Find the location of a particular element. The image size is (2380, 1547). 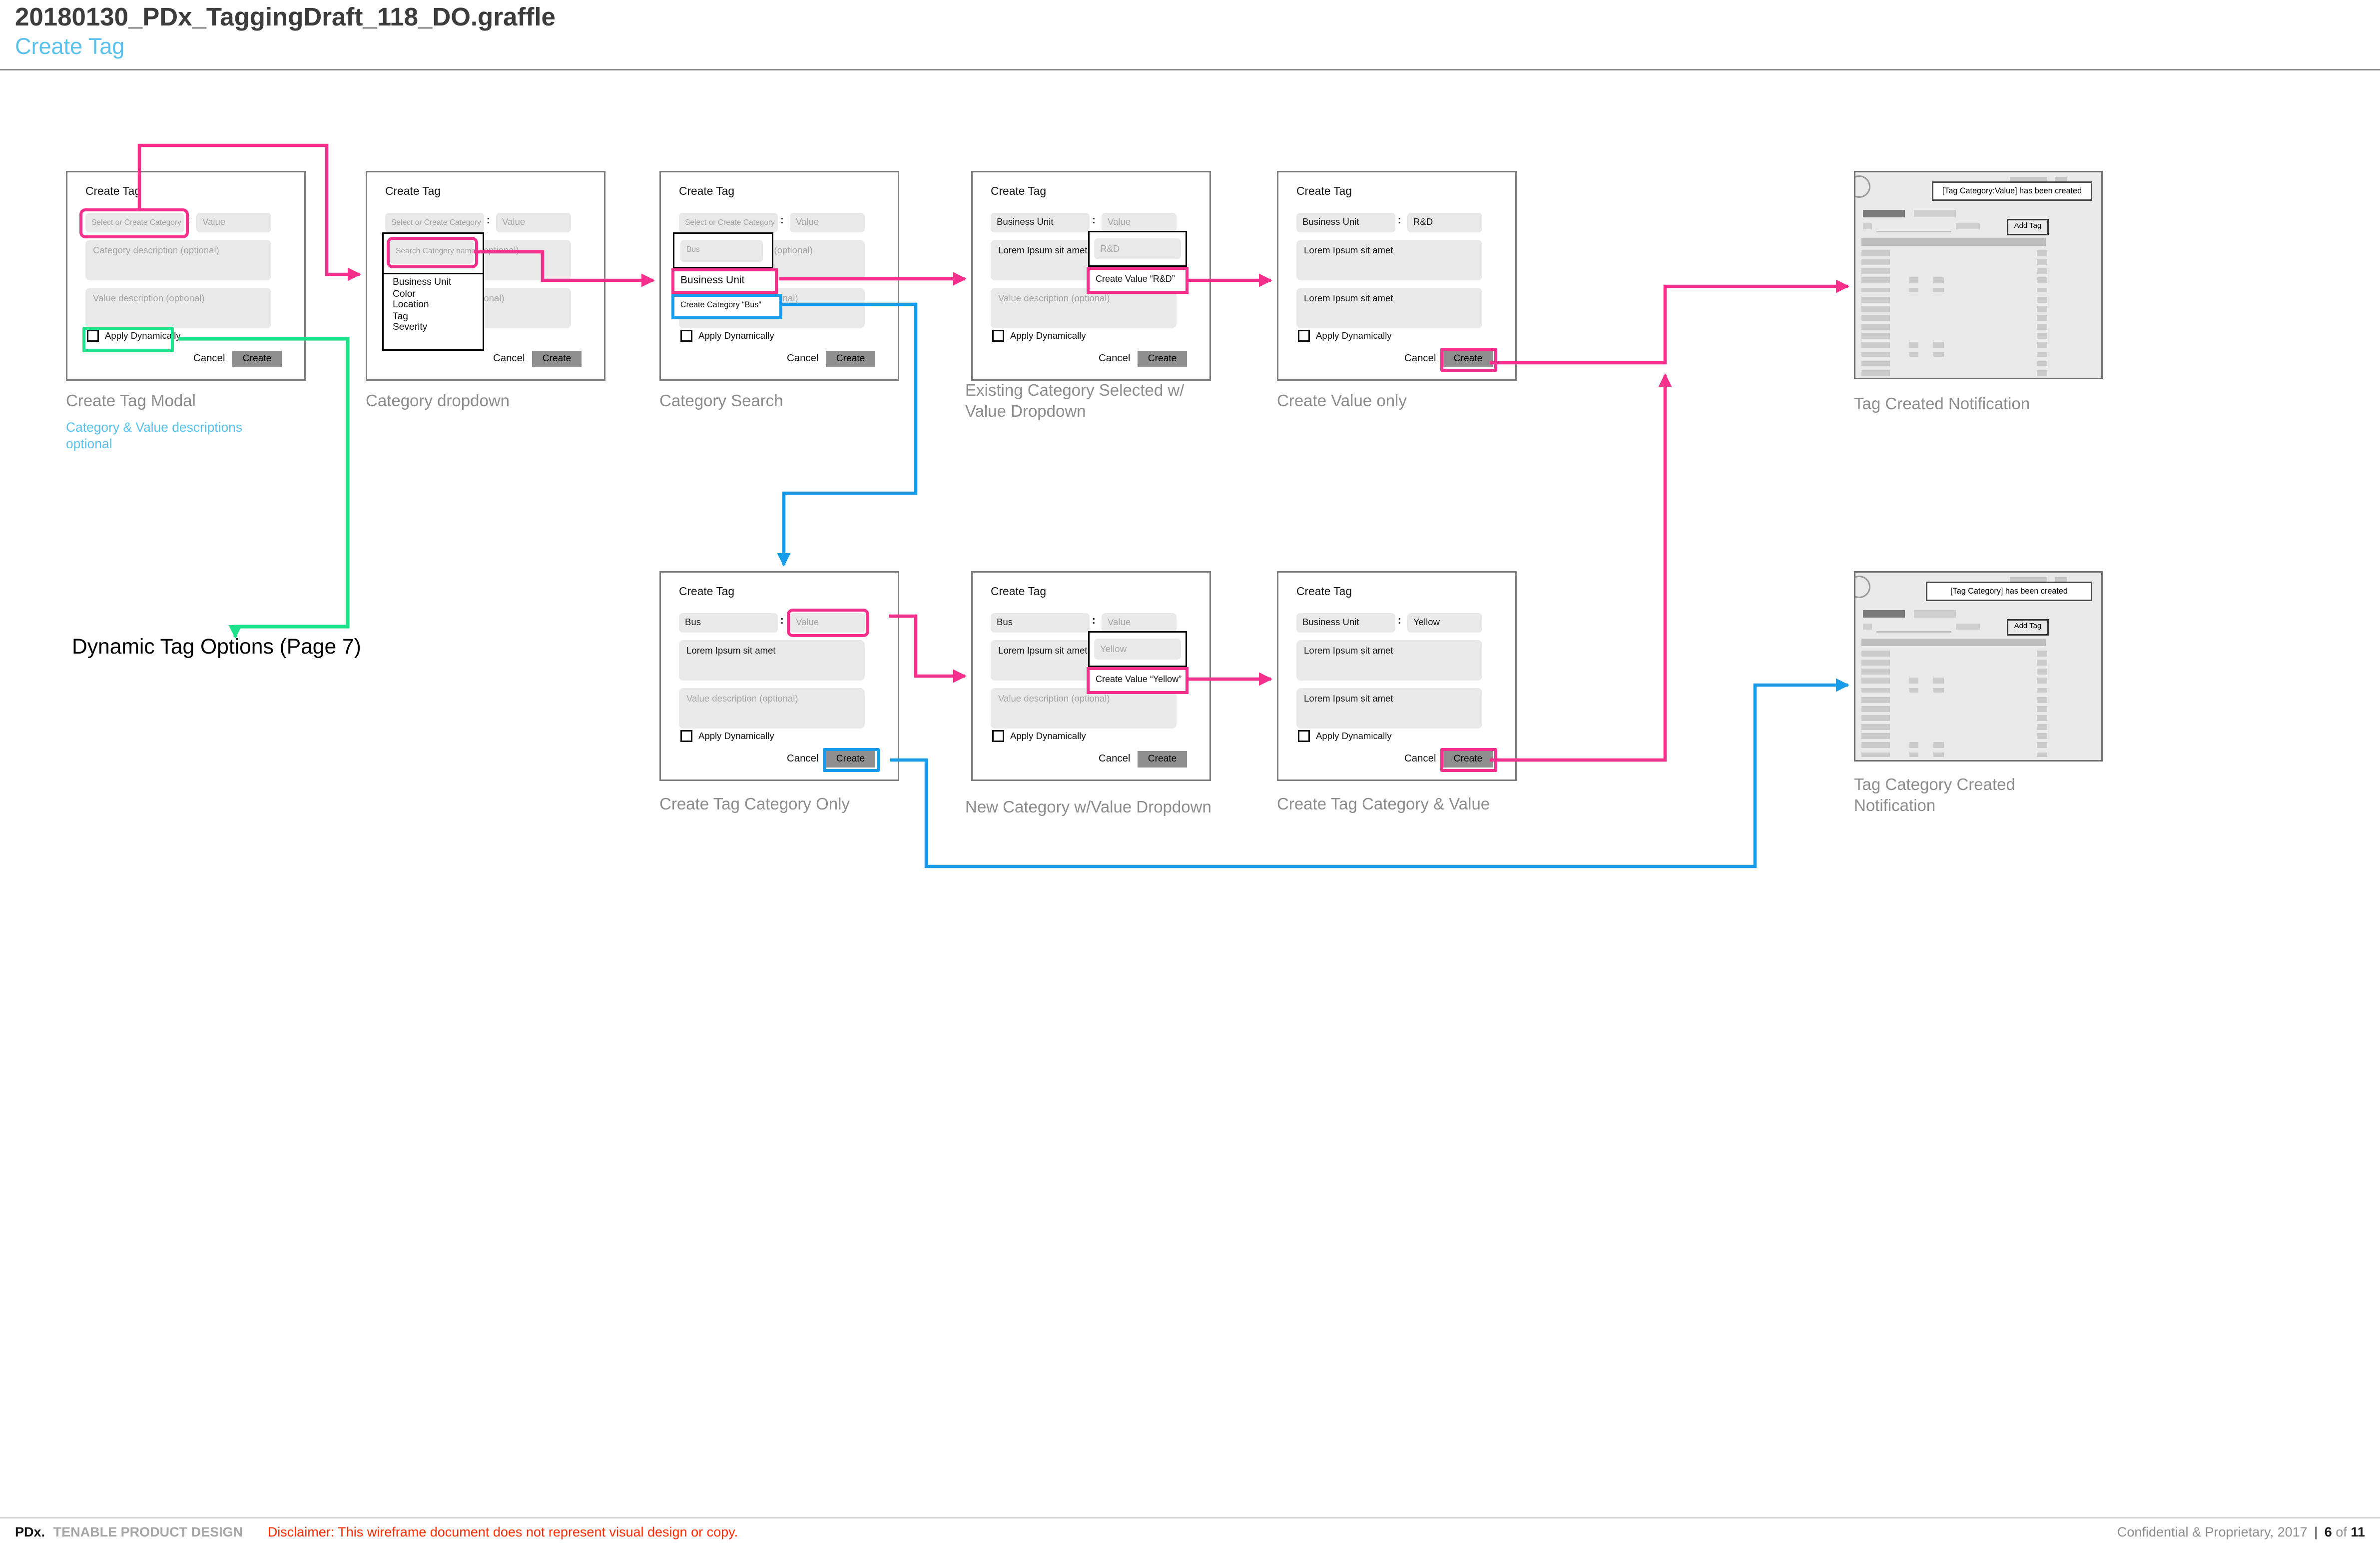

value-input: R&D is located at coordinates (1445, 223).